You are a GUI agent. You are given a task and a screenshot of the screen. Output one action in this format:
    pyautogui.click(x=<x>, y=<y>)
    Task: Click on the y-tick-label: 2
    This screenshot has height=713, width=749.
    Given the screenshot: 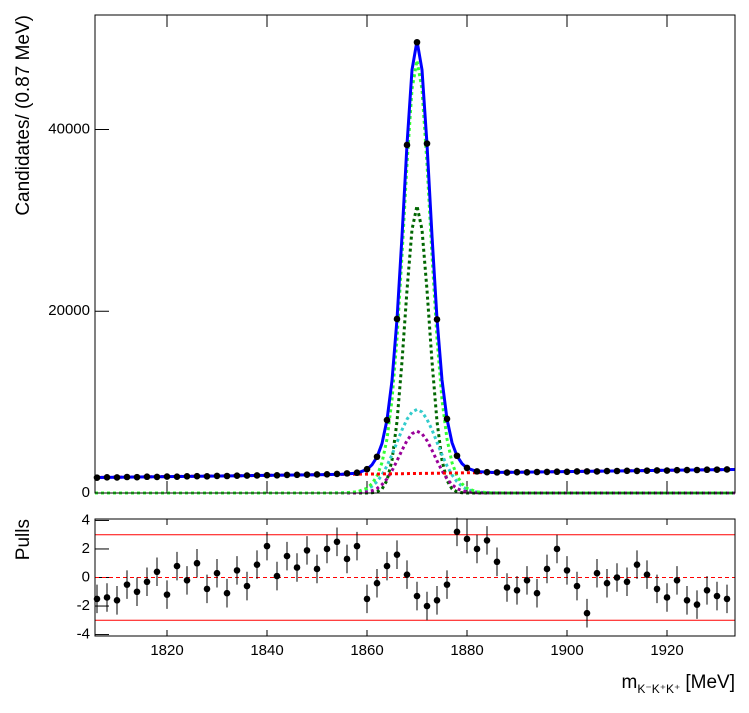 What is the action you would take?
    pyautogui.click(x=86, y=548)
    